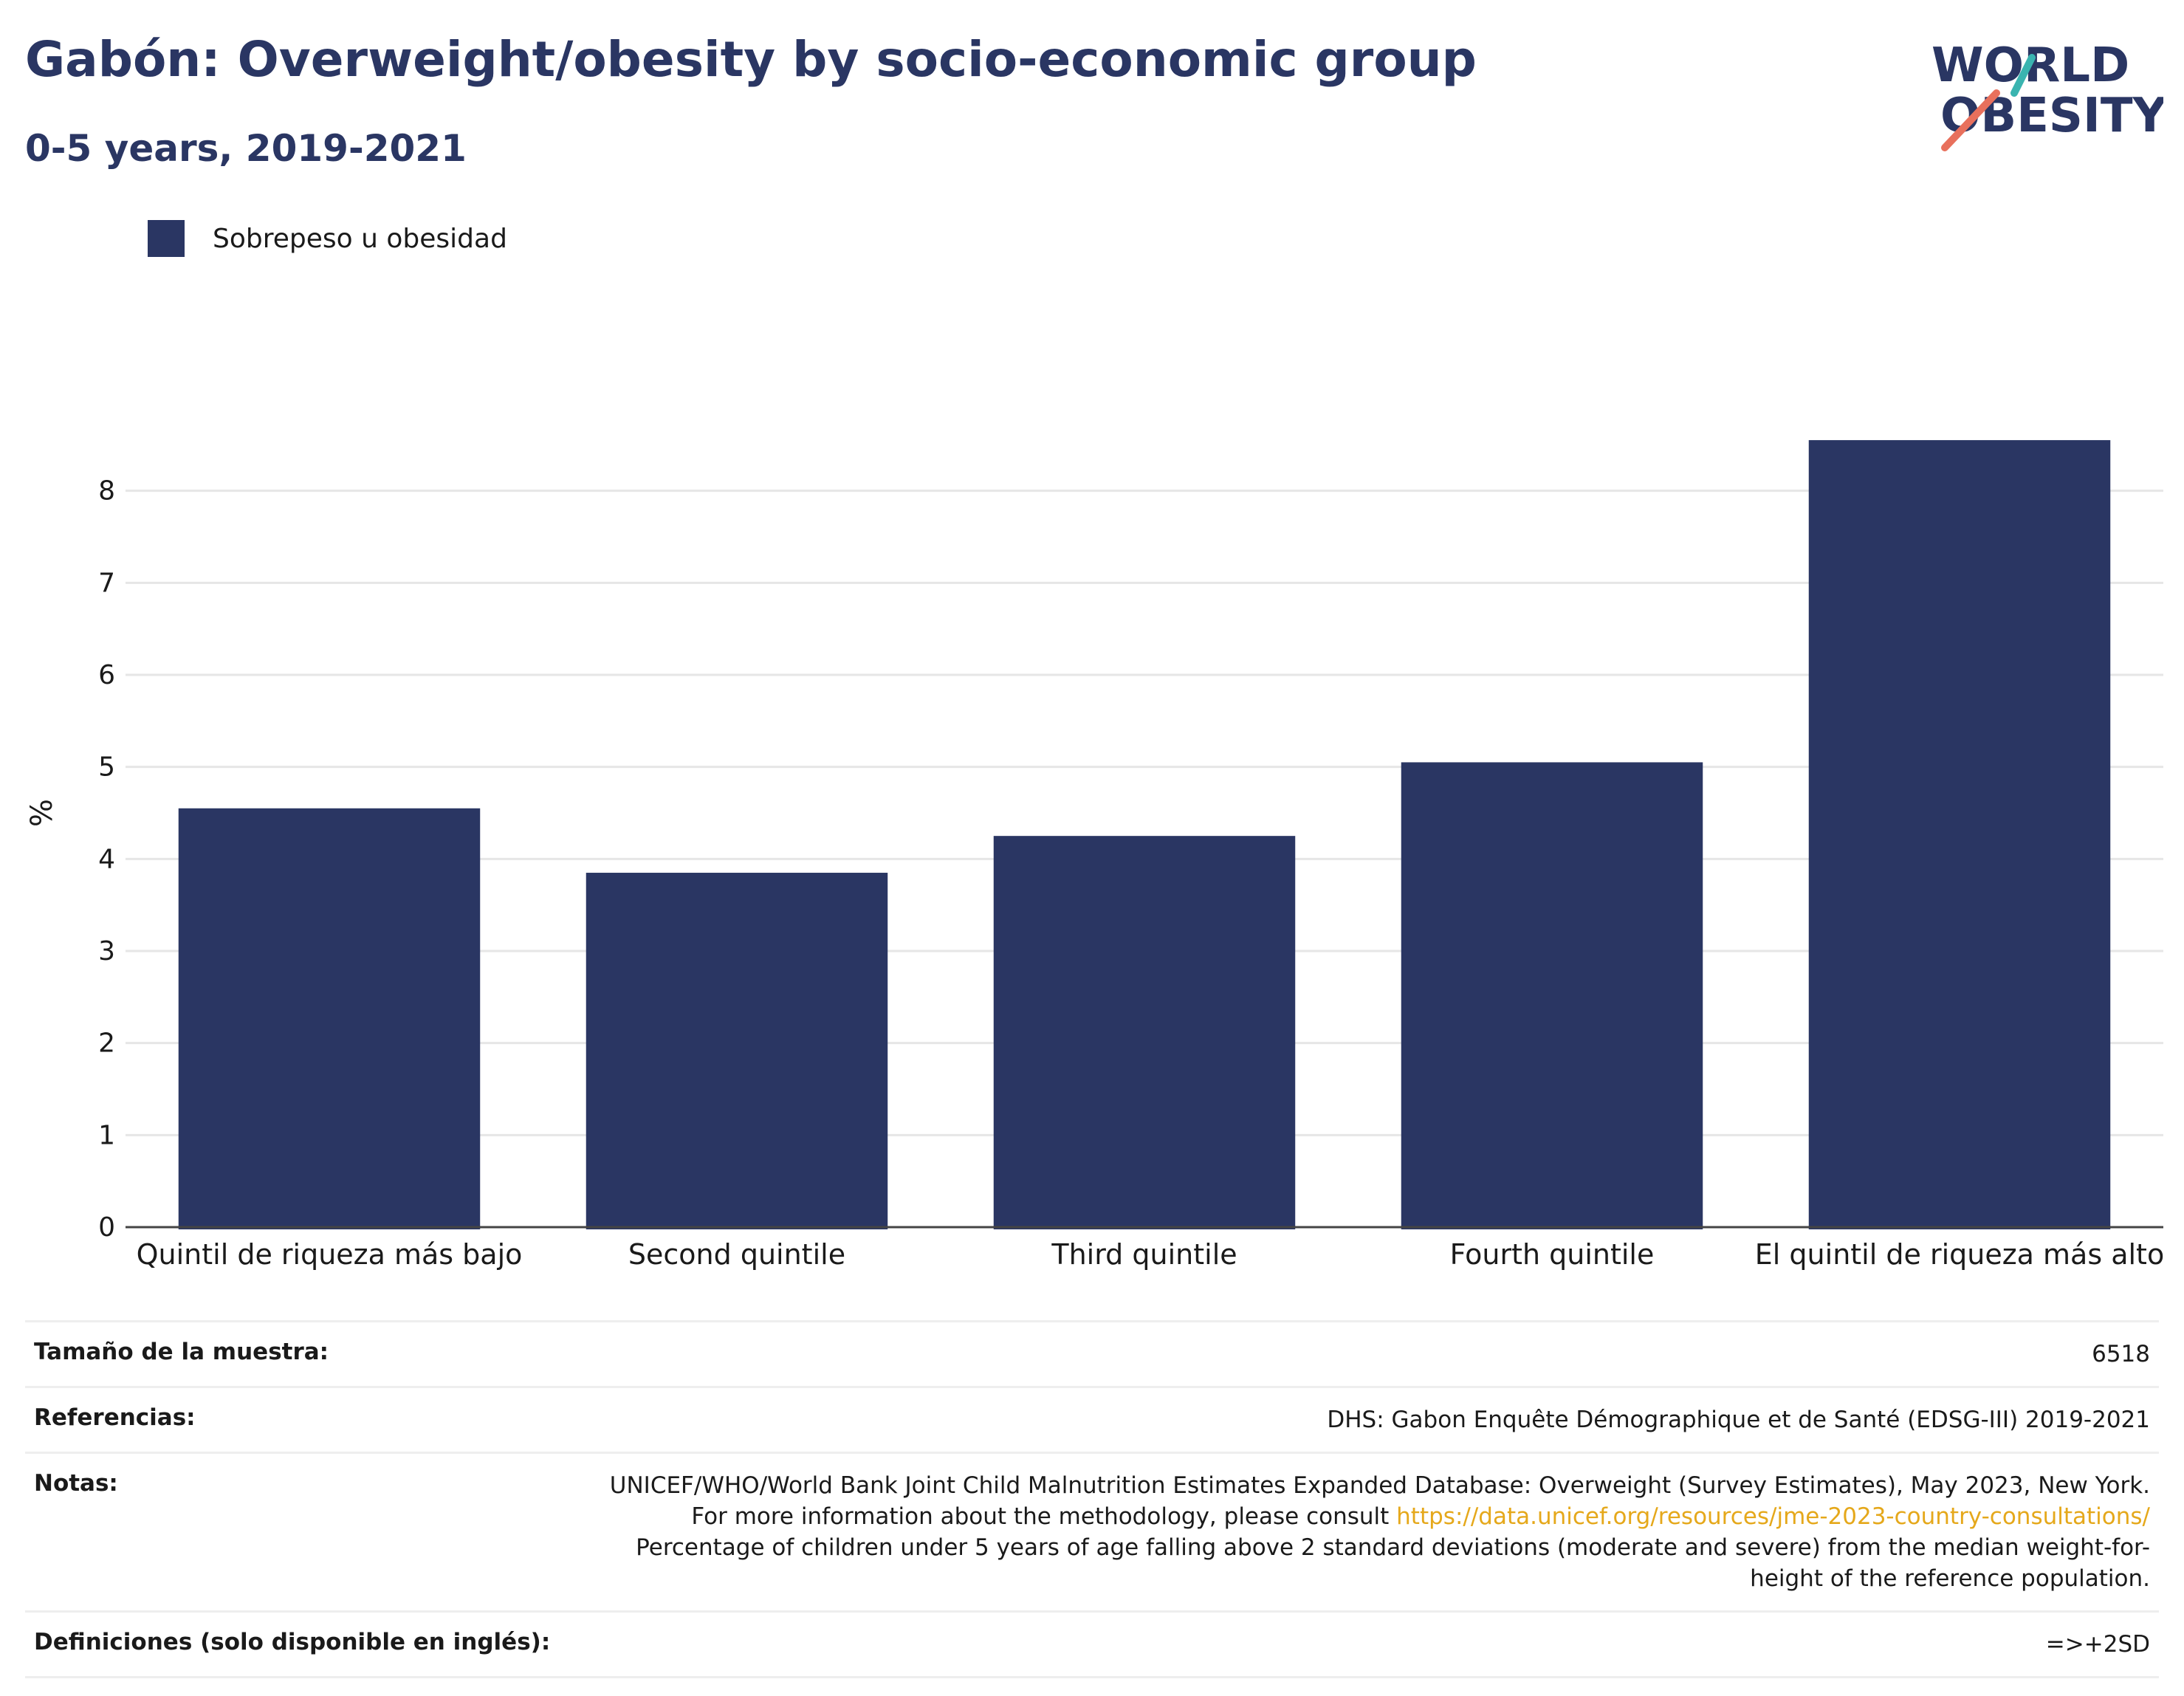  I want to click on definitions-value: =>+2SD, so click(2097, 1645).